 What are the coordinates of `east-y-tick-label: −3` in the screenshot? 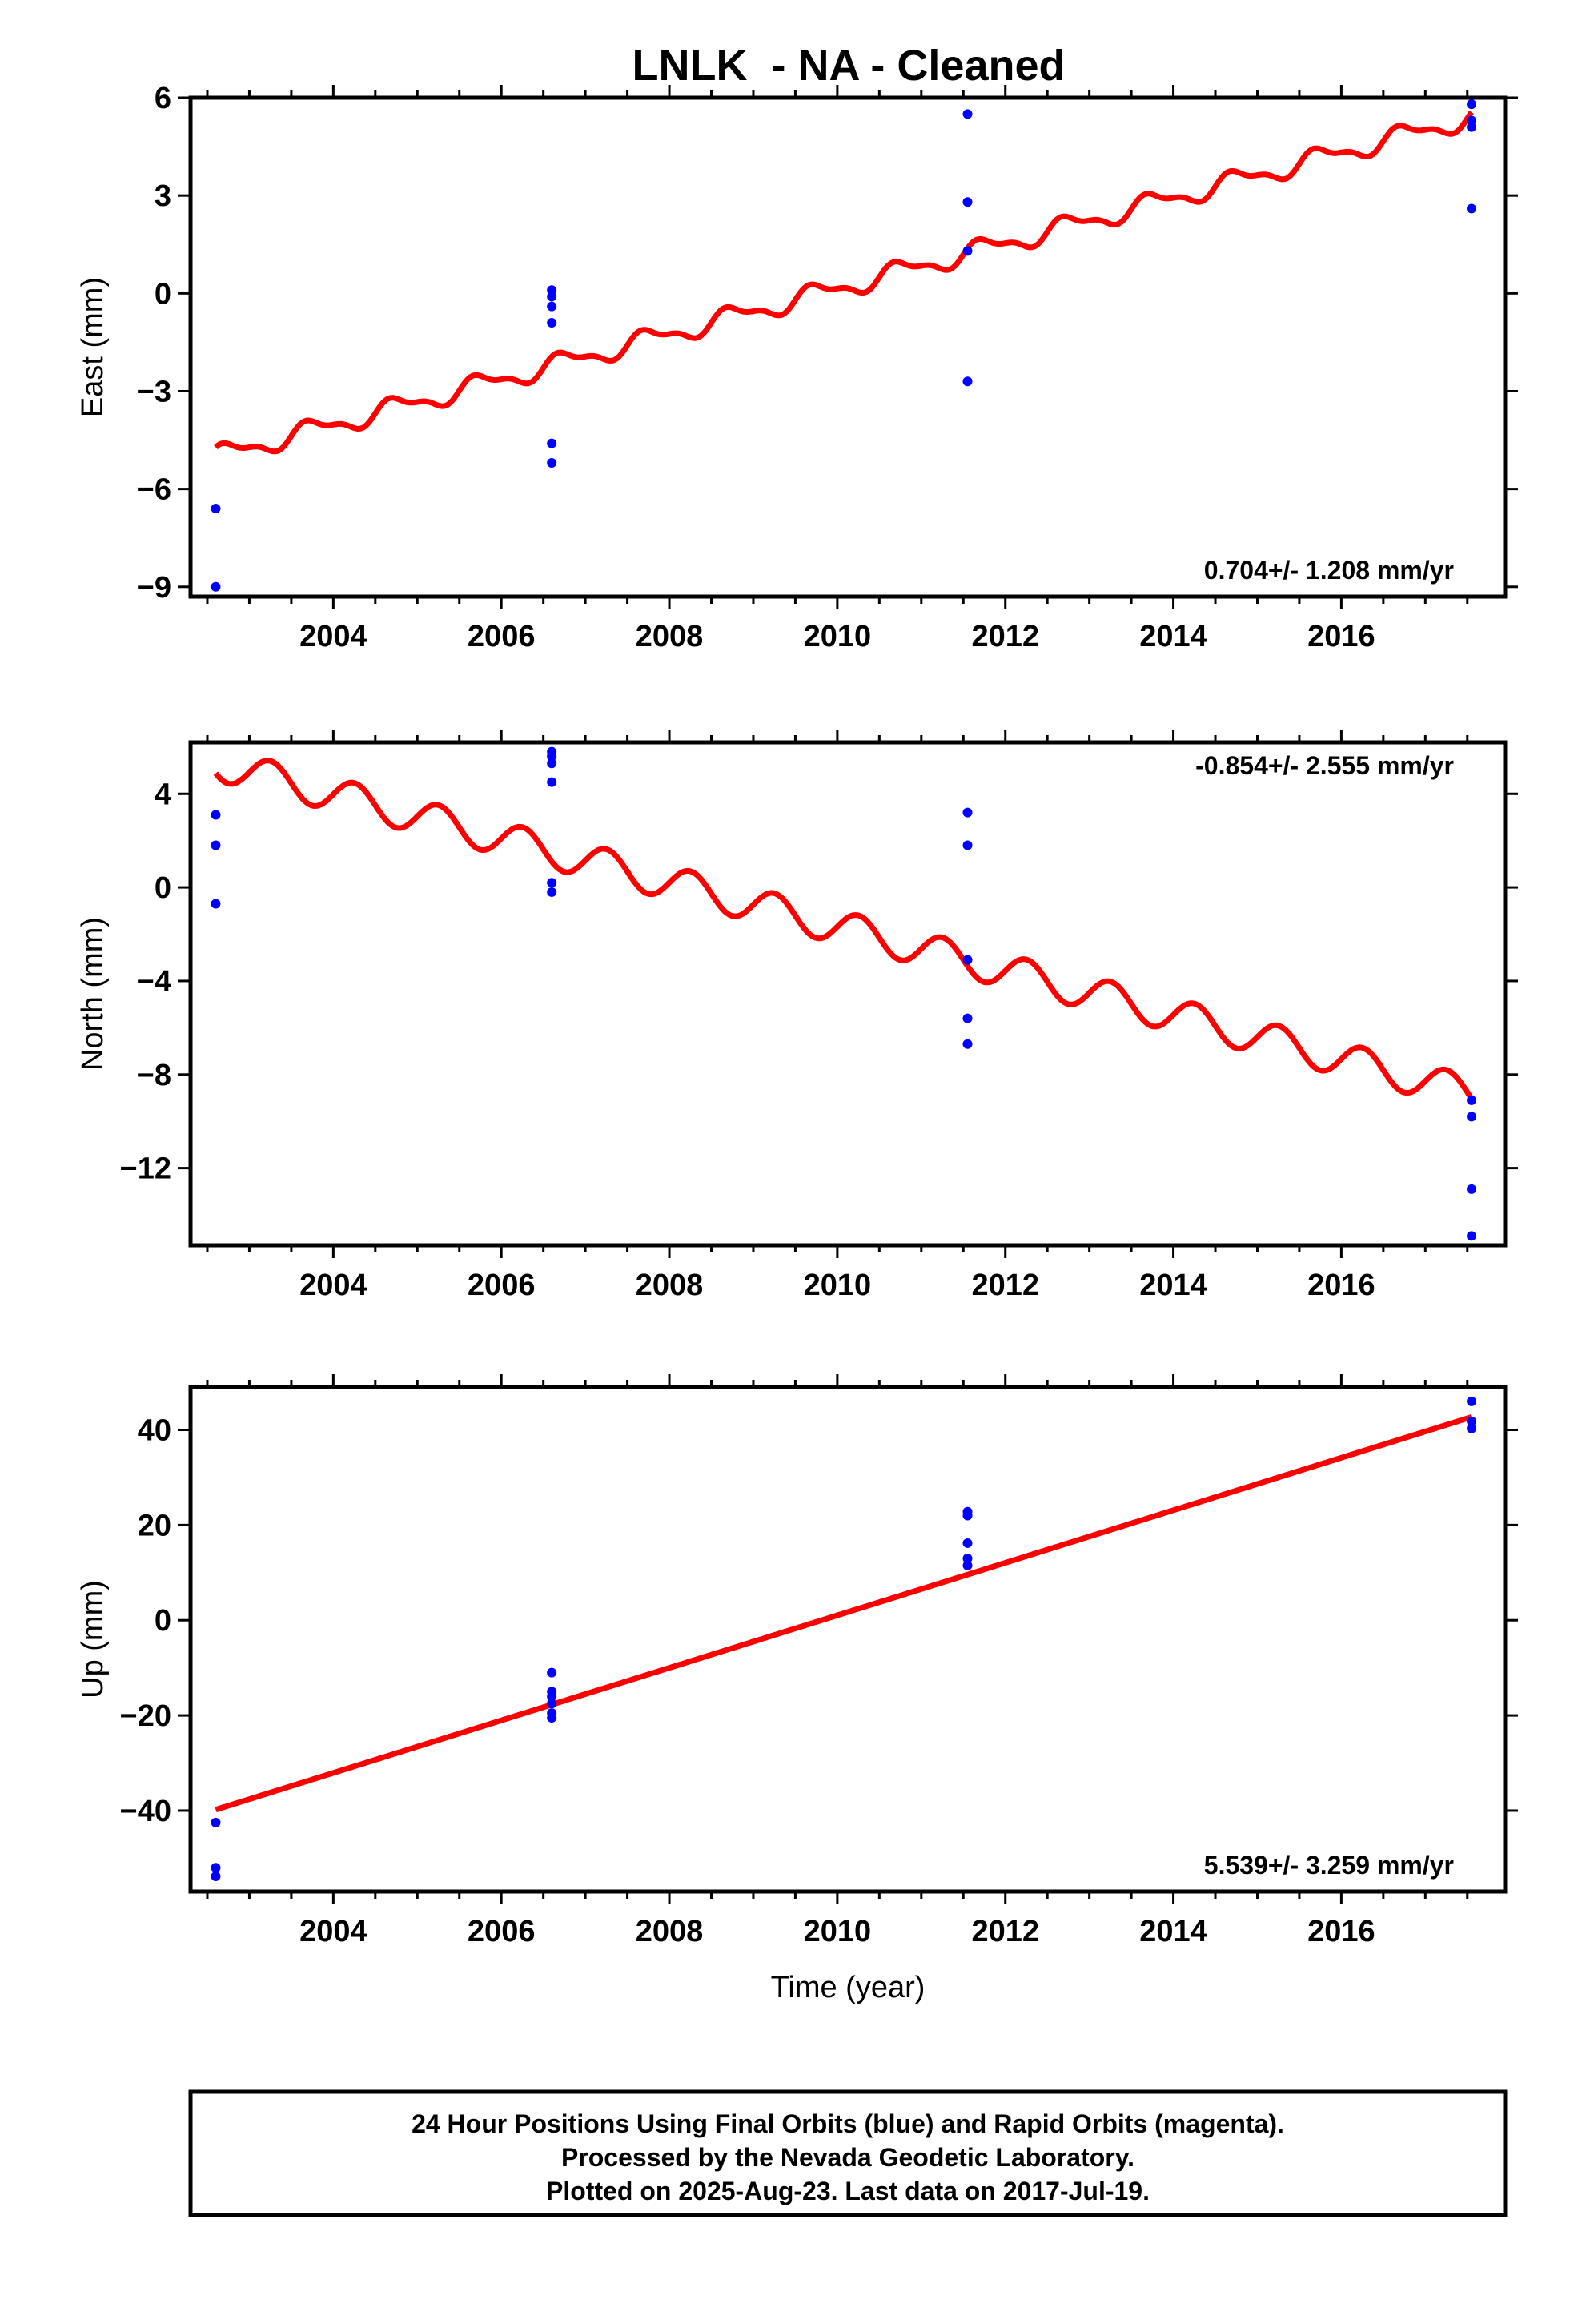 It's located at (154, 391).